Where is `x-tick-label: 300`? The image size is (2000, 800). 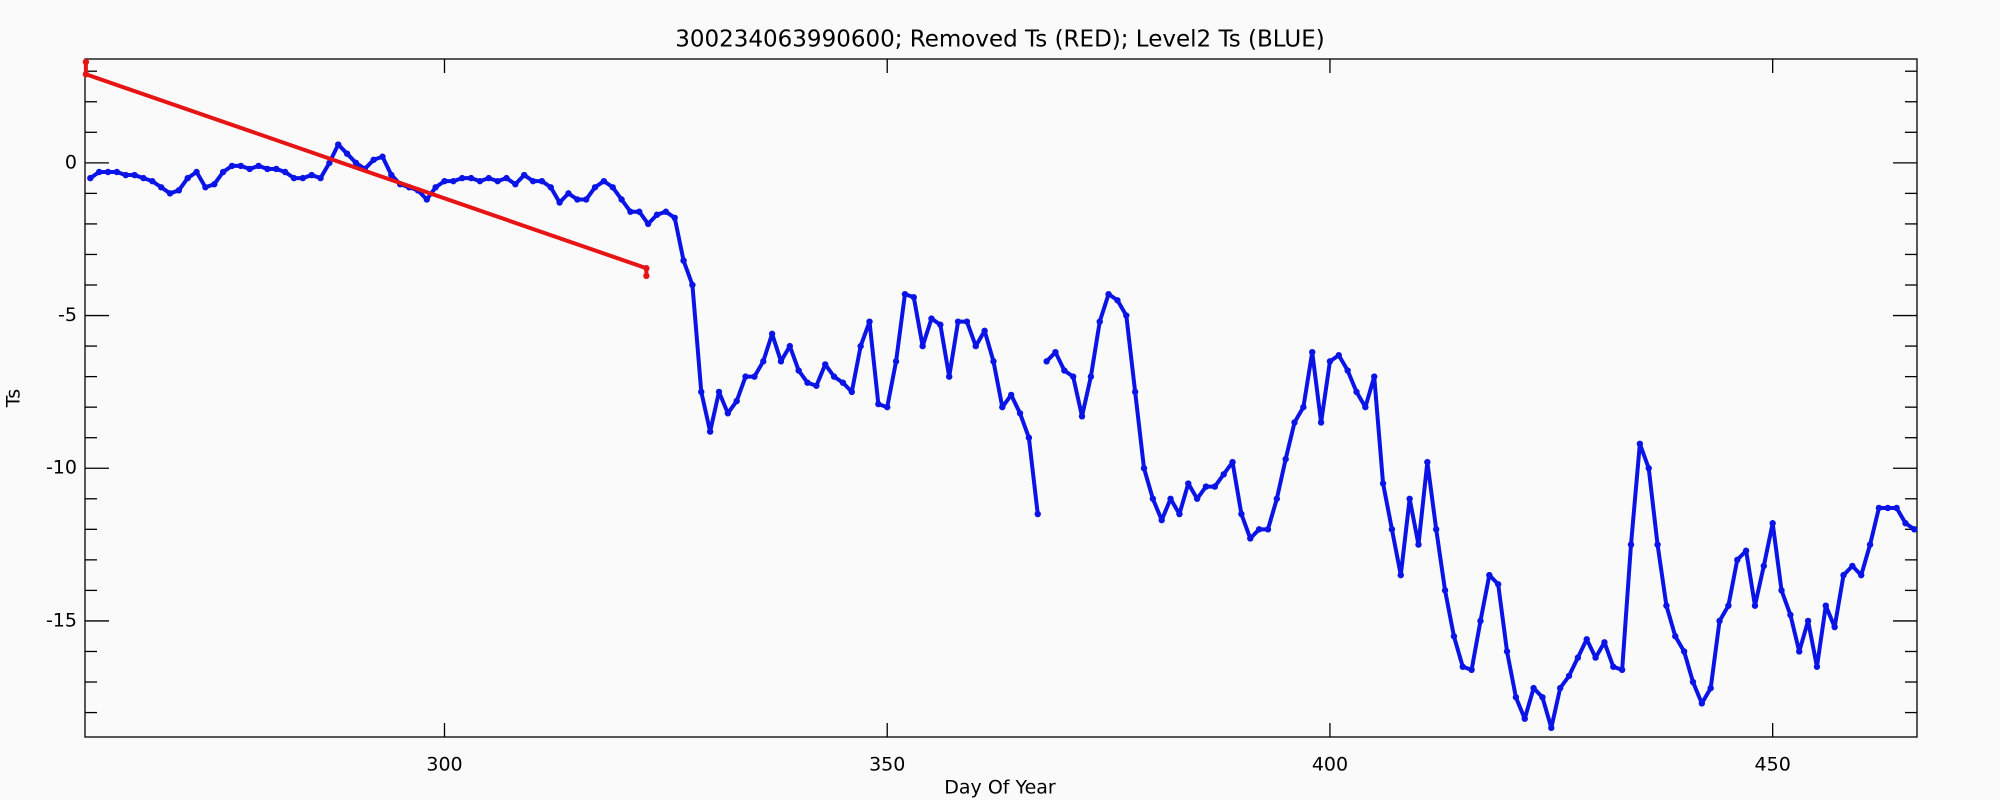
x-tick-label: 300 is located at coordinates (444, 765).